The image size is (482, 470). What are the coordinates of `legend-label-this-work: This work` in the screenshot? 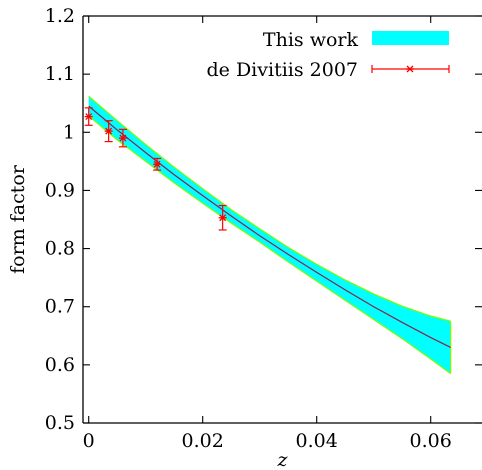 It's located at (311, 40).